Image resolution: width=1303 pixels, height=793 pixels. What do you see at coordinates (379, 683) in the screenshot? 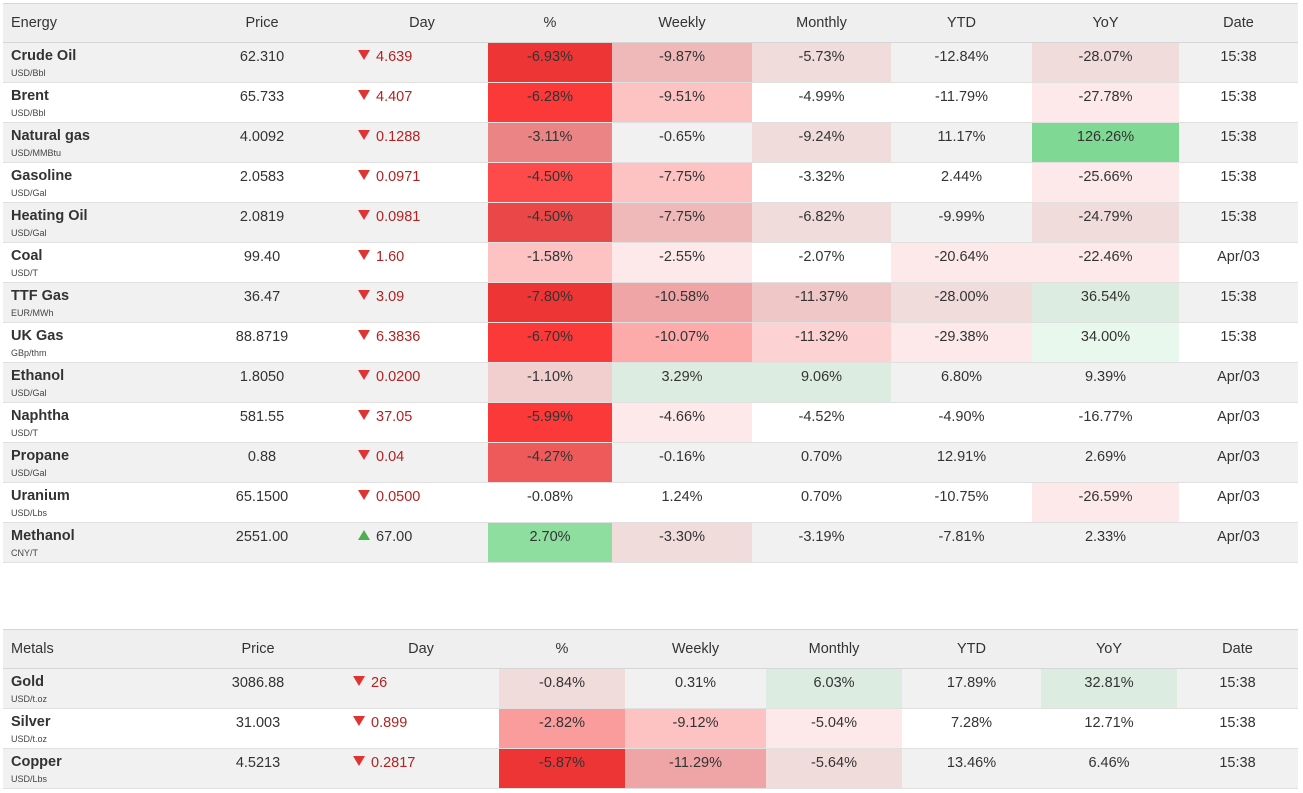
I see `day-change-value: 26` at bounding box center [379, 683].